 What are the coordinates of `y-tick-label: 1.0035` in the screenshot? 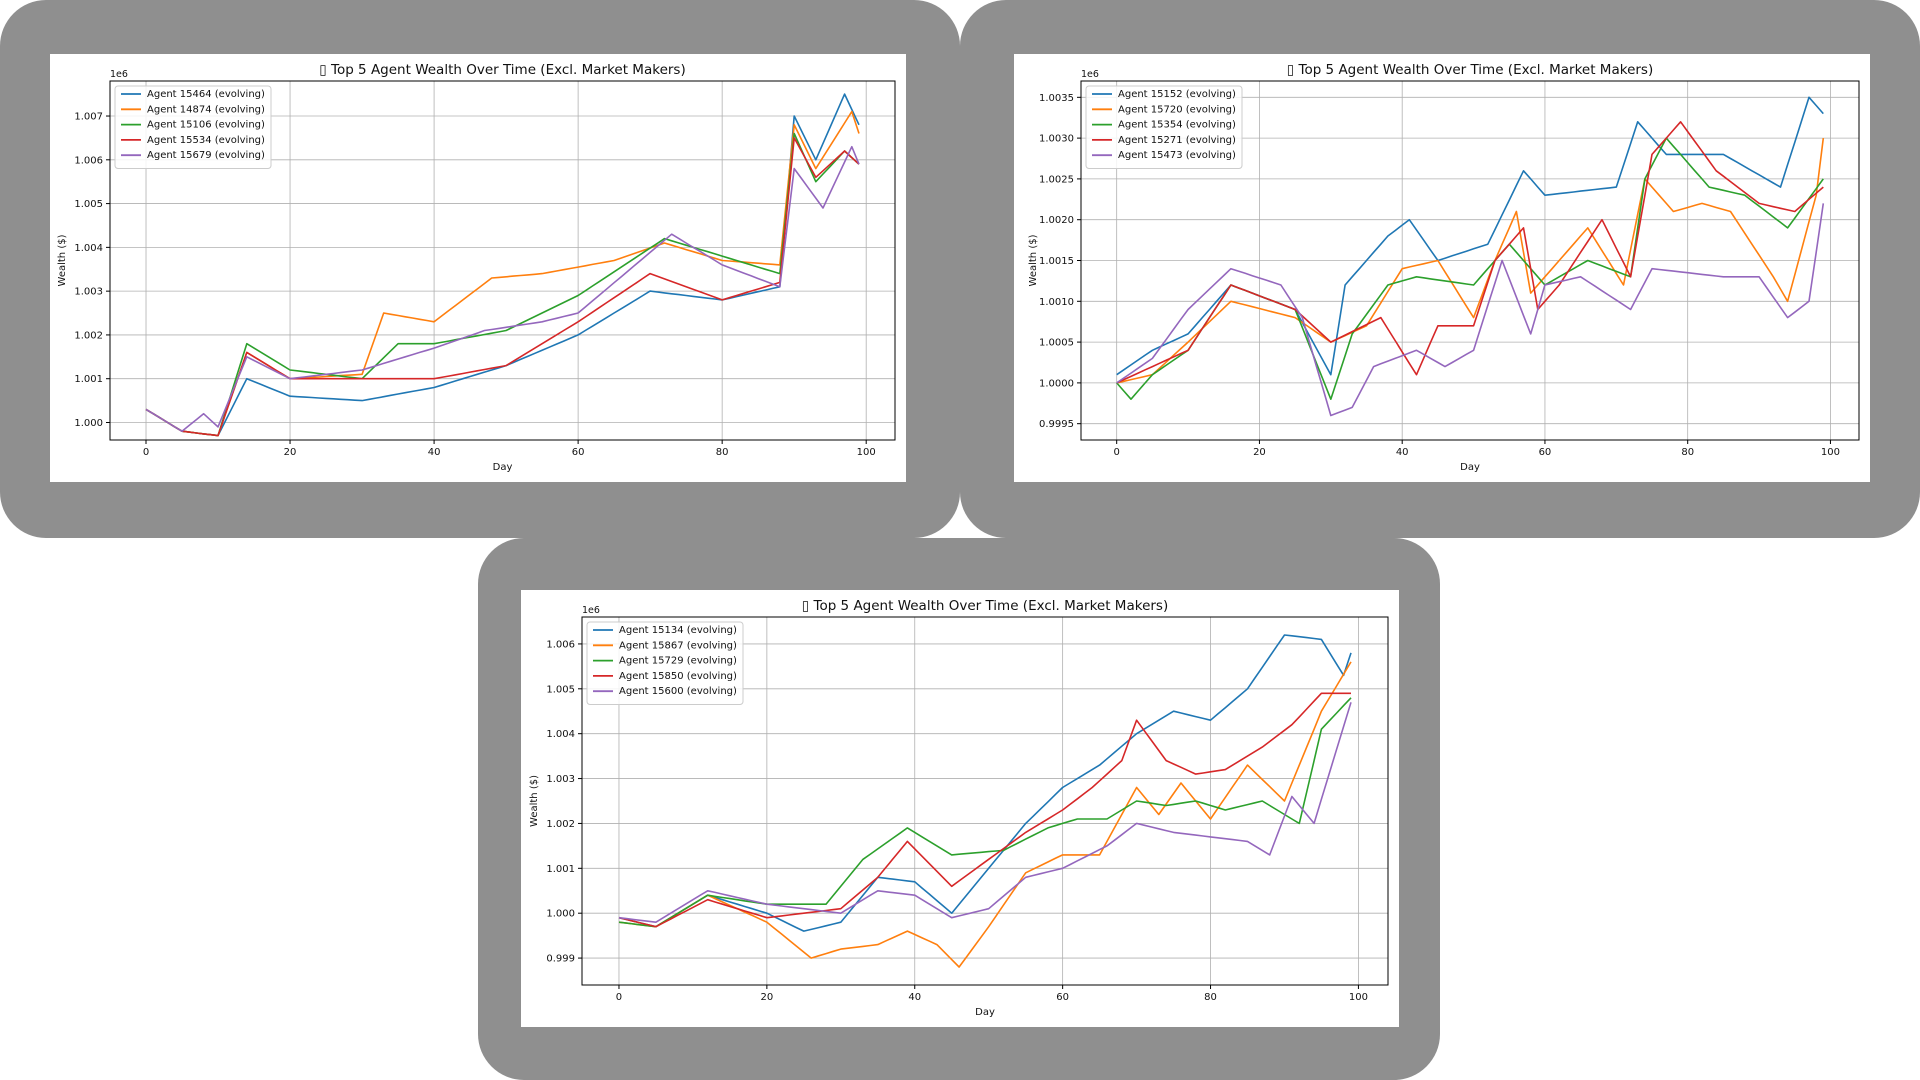 It's located at (1056, 98).